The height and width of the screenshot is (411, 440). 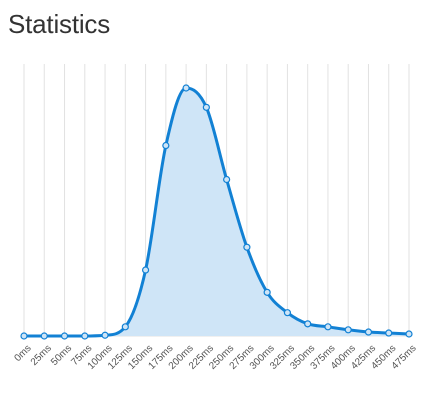 What do you see at coordinates (61, 355) in the screenshot?
I see `x-tick-label: 50ms` at bounding box center [61, 355].